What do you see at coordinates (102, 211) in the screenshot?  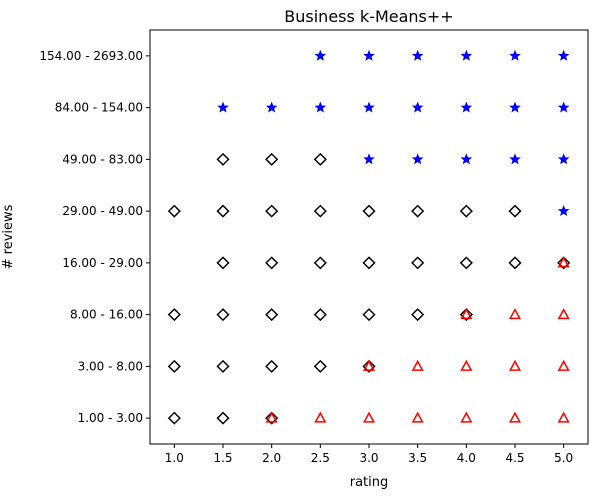 I see `y-tick-label: 29.00 - 49.00` at bounding box center [102, 211].